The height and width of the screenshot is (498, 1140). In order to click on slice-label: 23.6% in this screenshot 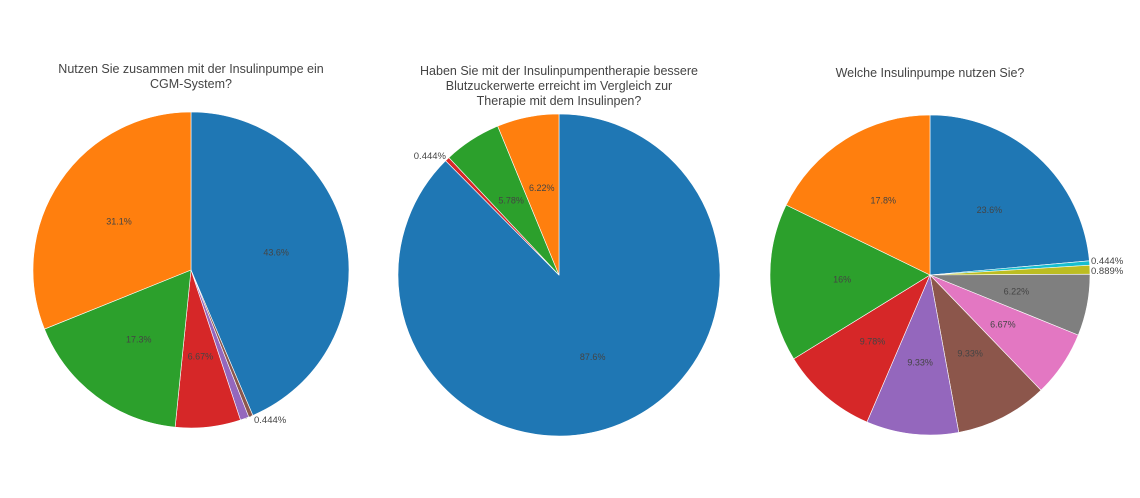, I will do `click(990, 210)`.